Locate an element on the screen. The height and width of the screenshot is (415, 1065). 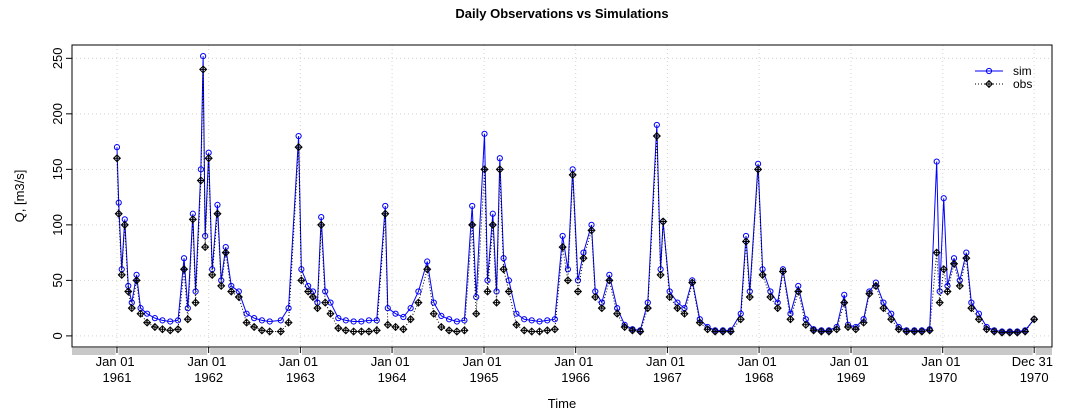
x-tick-label: Jan 01 1966 is located at coordinates (575, 369).